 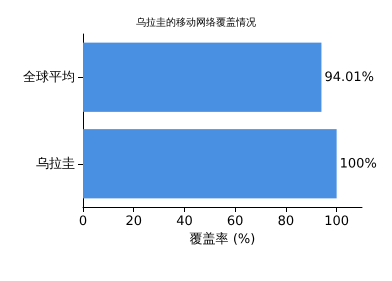 I want to click on chart-title: 乌拉圭的移动网络覆盖情况, so click(x=196, y=22).